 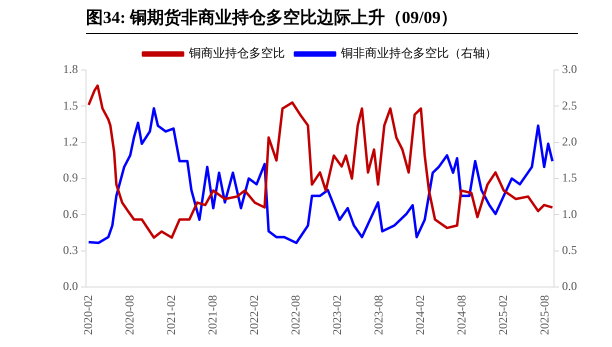 What do you see at coordinates (337, 315) in the screenshot?
I see `x-tick-label: 2023-02` at bounding box center [337, 315].